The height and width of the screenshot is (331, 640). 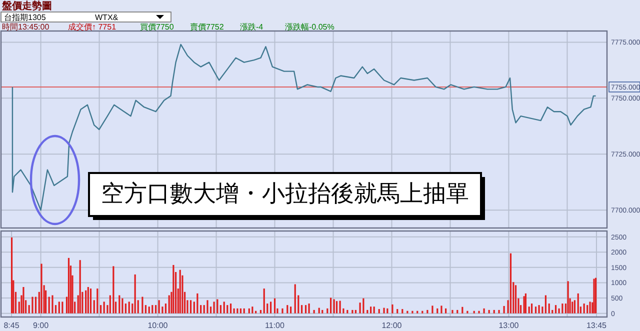 I want to click on x-tick-label: 11:00, so click(x=275, y=325).